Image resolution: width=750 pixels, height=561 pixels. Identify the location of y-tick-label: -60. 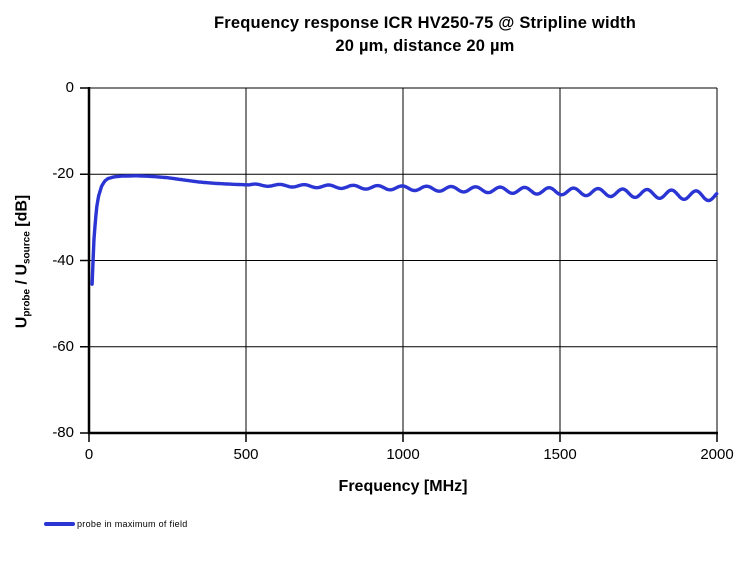
(63, 346).